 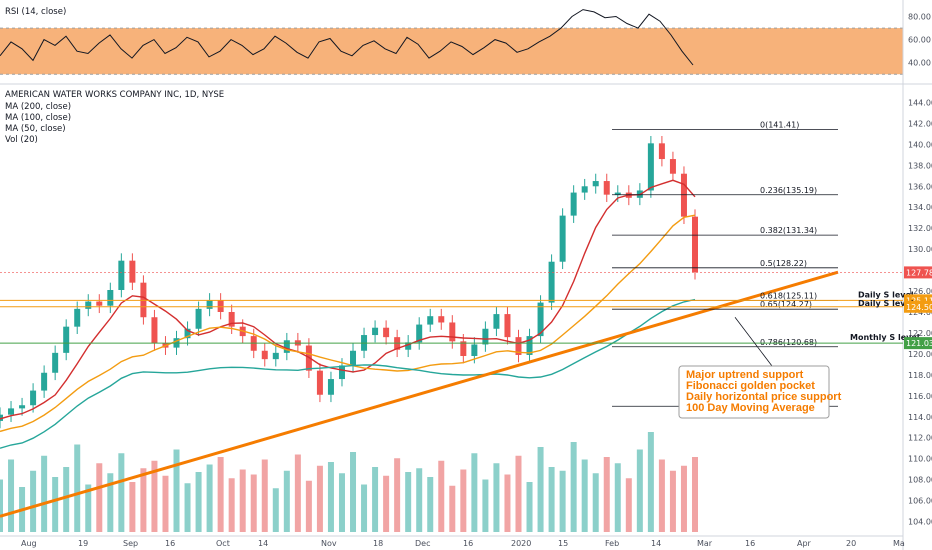 What do you see at coordinates (656, 543) in the screenshot?
I see `time-tick-label: 14` at bounding box center [656, 543].